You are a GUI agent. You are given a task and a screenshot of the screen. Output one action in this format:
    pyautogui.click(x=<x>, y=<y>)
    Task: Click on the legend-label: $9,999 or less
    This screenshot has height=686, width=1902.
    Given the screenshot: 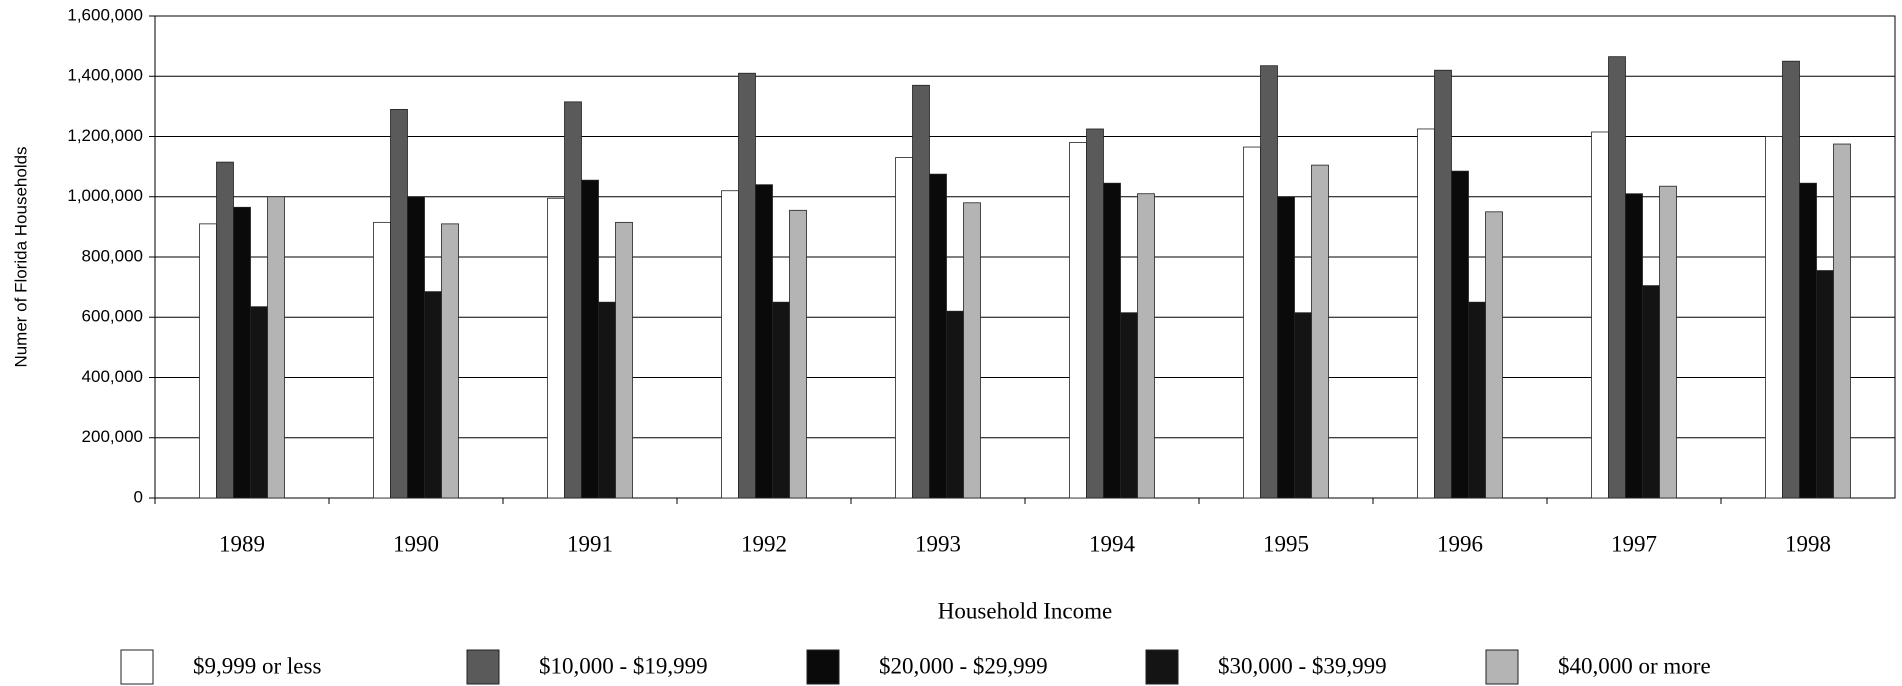 What is the action you would take?
    pyautogui.click(x=257, y=665)
    